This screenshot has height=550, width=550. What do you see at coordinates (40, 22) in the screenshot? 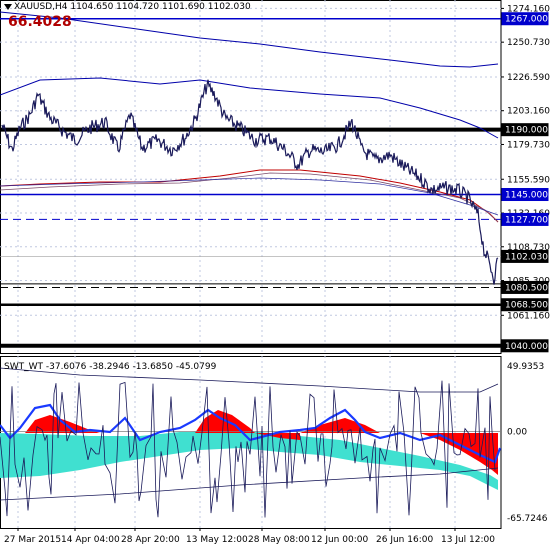
I see `indicator-big-value: 66.4028` at bounding box center [40, 22].